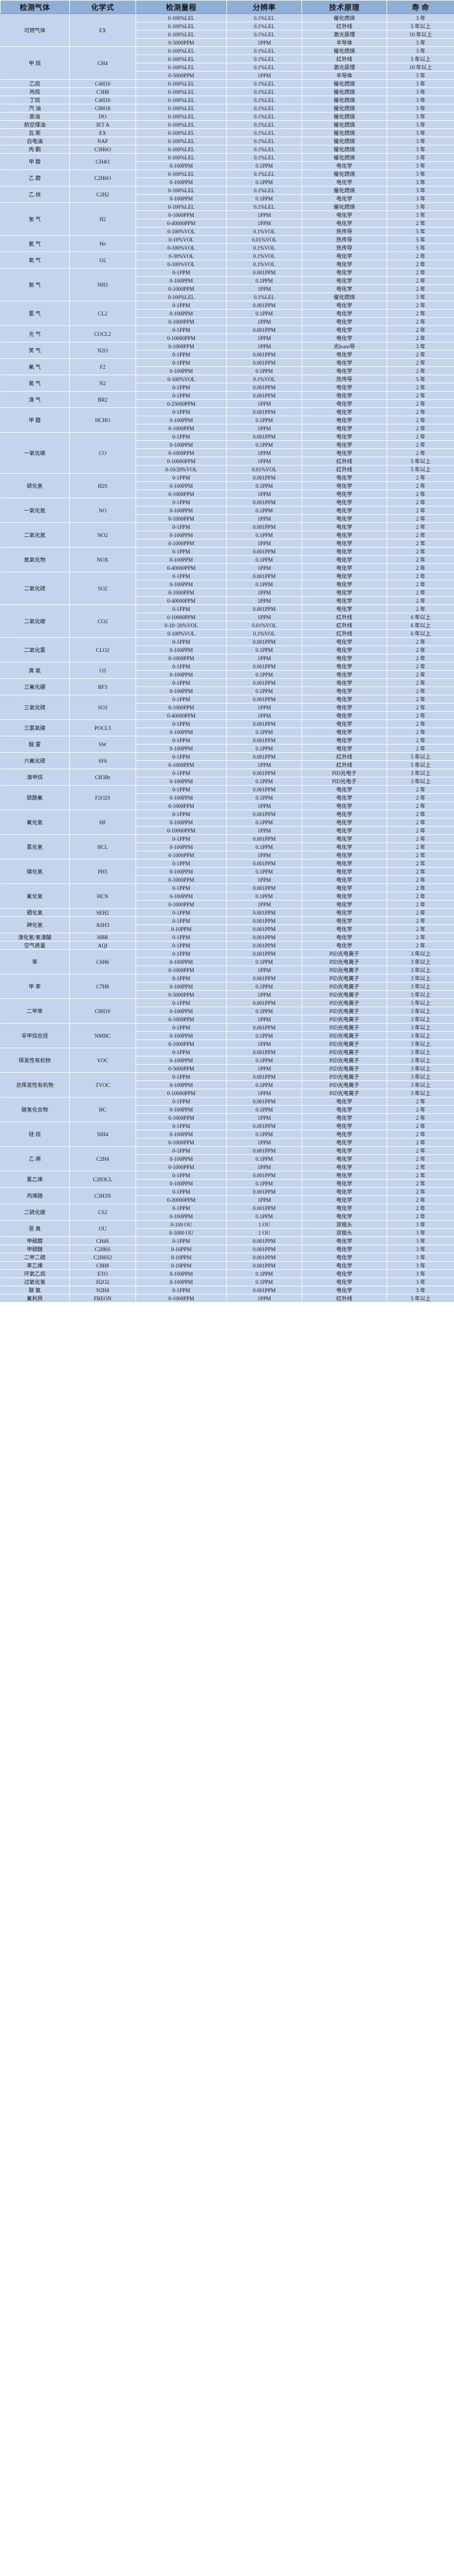 This screenshot has width=454, height=2576. I want to click on cell-chemical-formula: C2H2, so click(102, 195).